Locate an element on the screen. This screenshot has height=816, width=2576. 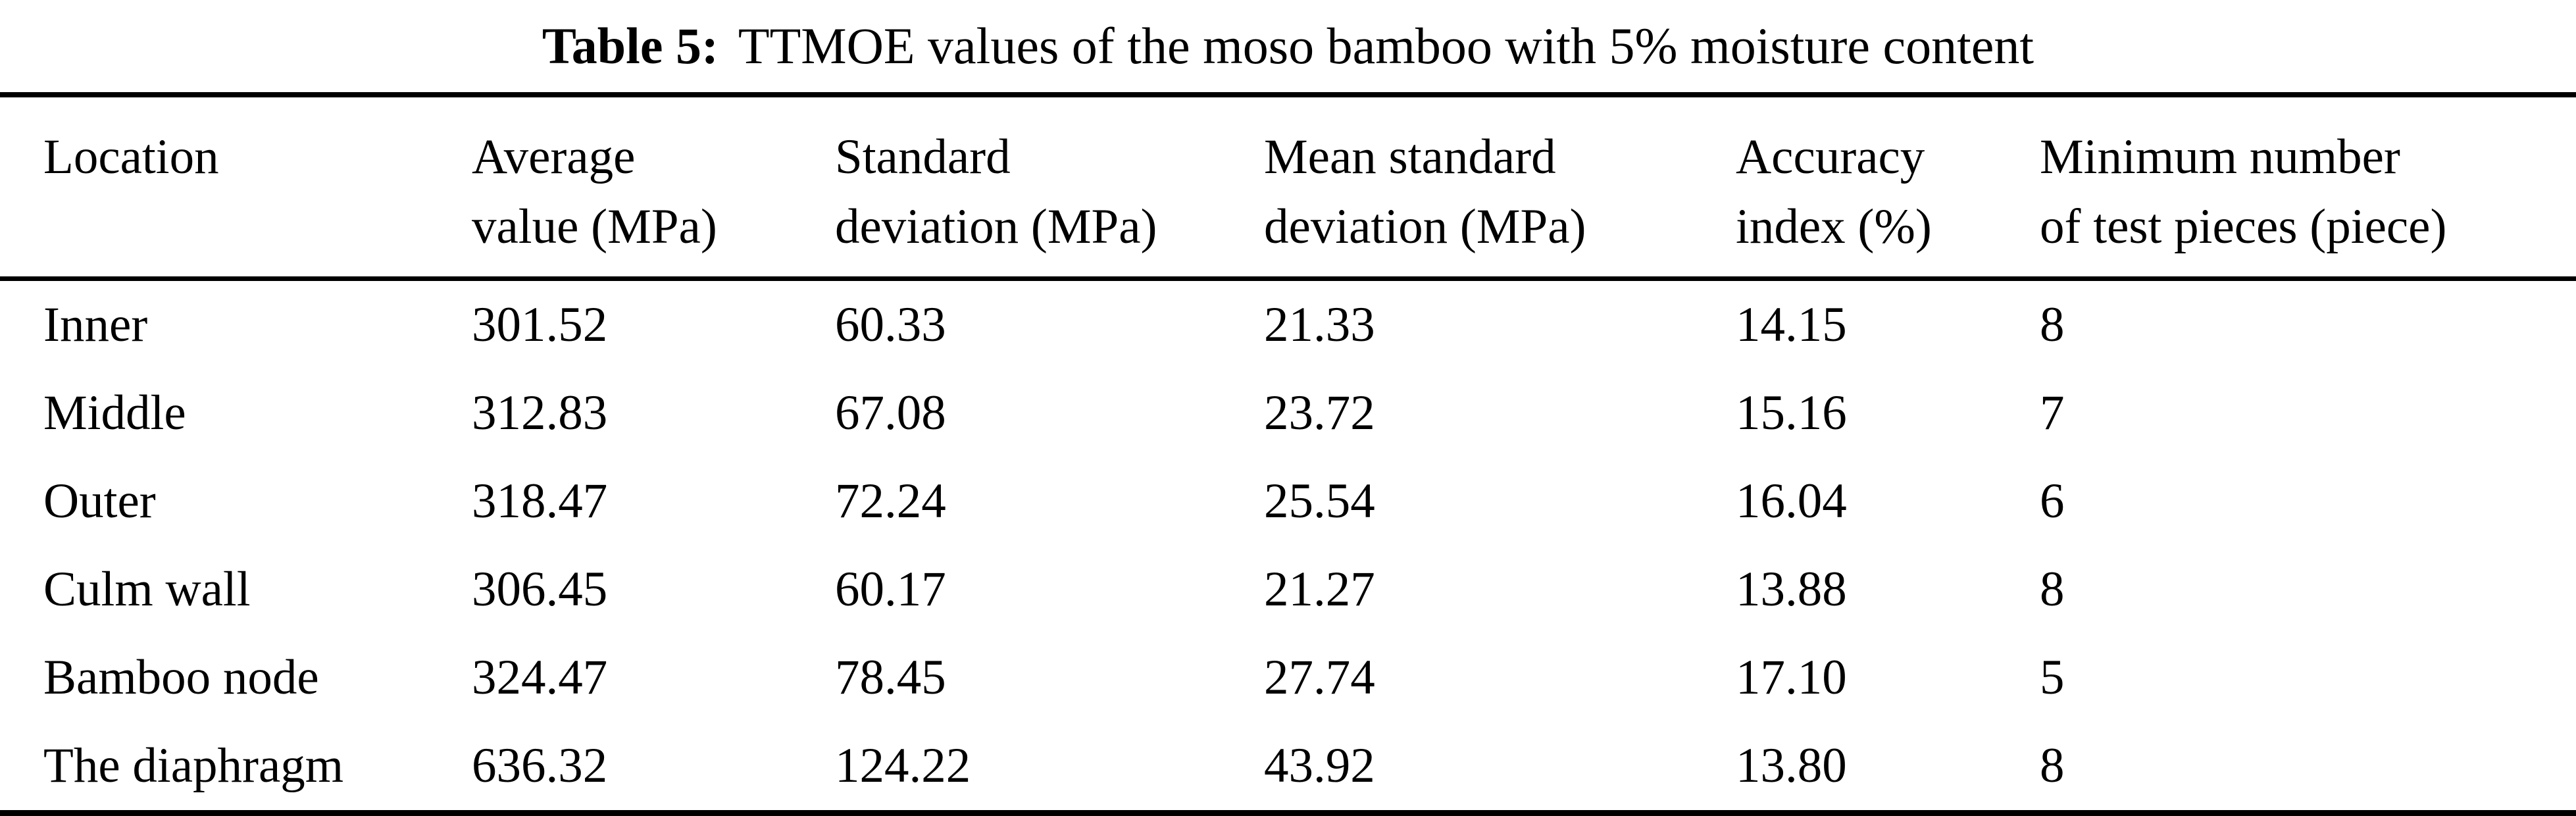
cell-average-value: 324.47 is located at coordinates (540, 677).